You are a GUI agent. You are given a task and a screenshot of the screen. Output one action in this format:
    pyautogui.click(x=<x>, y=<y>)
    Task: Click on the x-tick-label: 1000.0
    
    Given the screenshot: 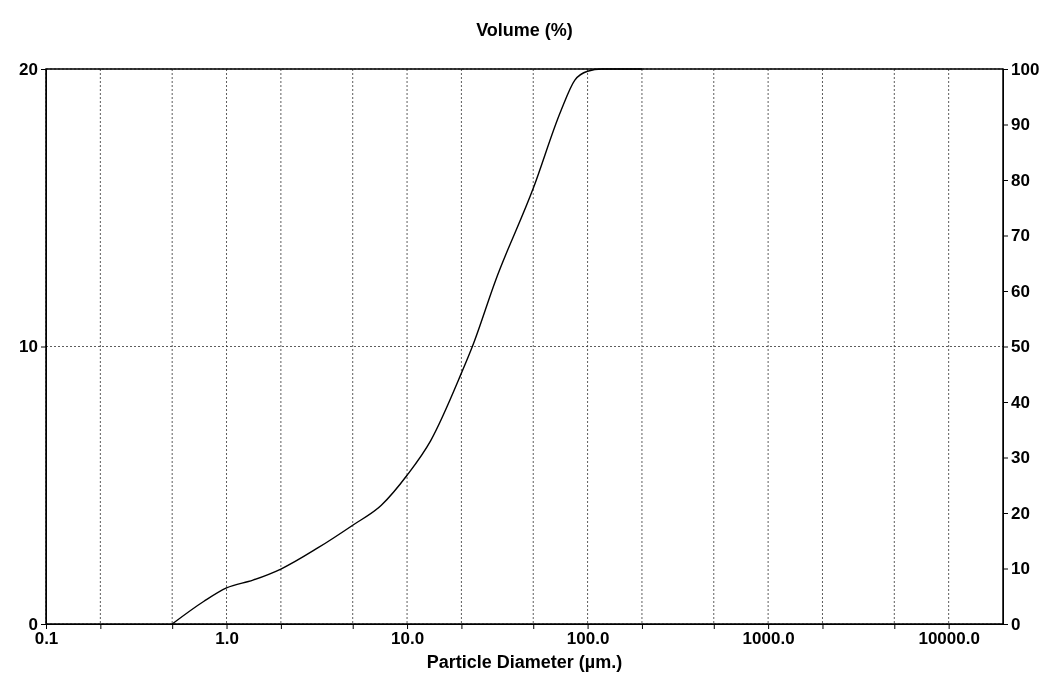 What is the action you would take?
    pyautogui.click(x=768, y=639)
    